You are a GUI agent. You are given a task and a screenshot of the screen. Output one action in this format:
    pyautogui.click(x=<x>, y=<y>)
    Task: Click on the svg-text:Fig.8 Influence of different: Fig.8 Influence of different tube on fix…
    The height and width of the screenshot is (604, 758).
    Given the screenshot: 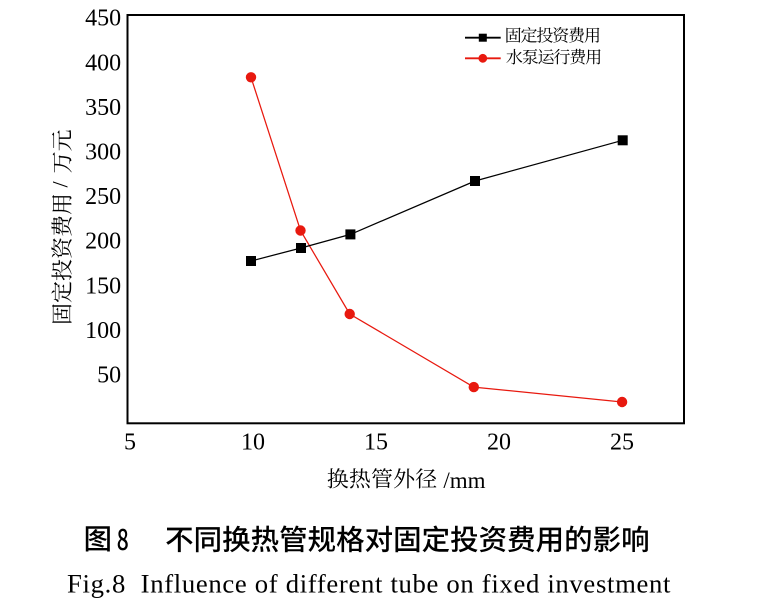 What is the action you would take?
    pyautogui.click(x=369, y=584)
    